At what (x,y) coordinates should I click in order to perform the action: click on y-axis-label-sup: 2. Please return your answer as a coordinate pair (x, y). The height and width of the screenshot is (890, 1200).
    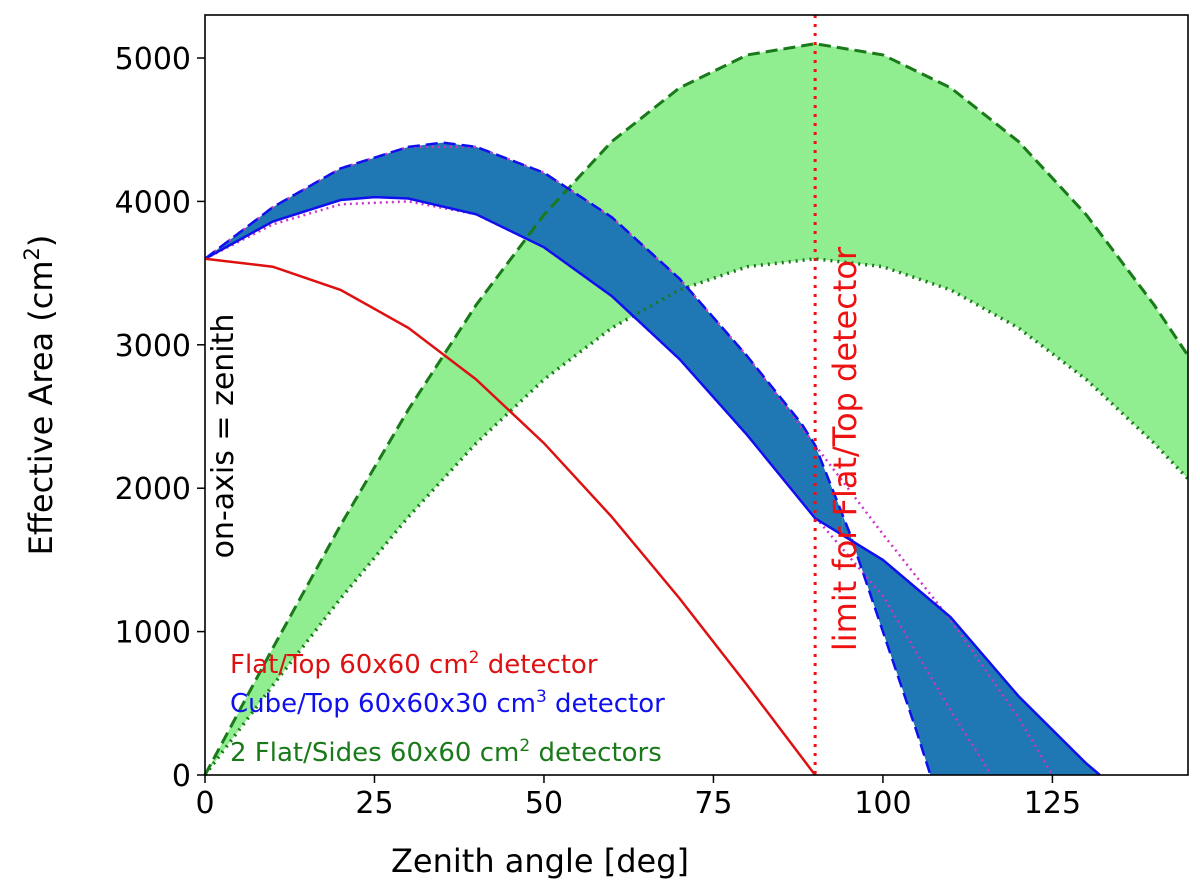
    Looking at the image, I should click on (32, 253).